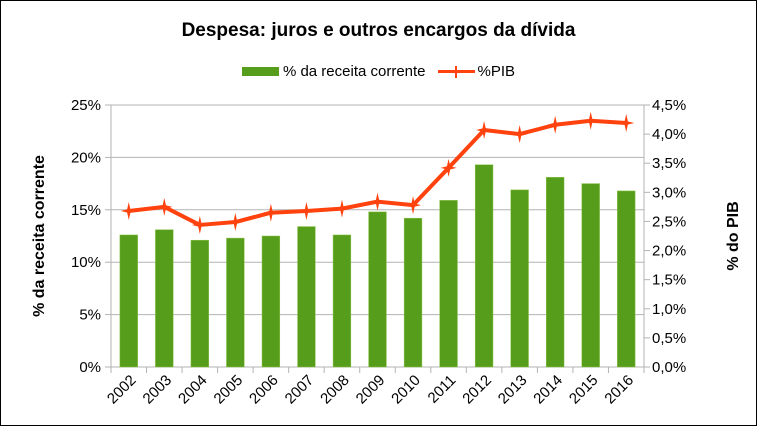  I want to click on y-axis-title: % da receita corrente, so click(39, 236).